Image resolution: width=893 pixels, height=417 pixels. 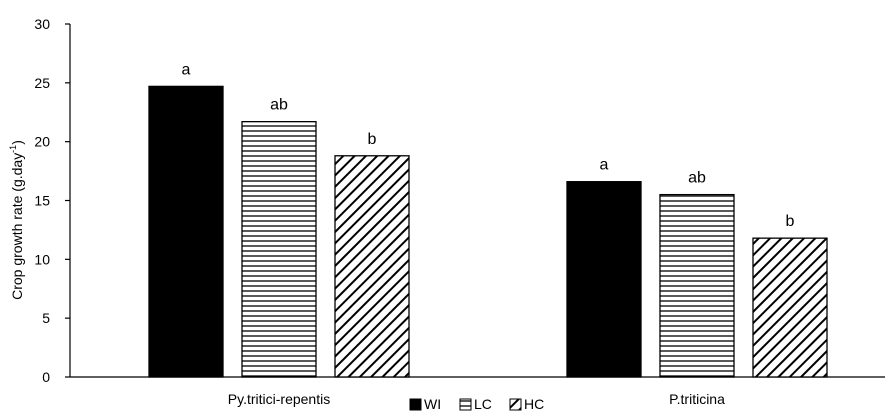 I want to click on legend-swatch-lc, so click(x=465, y=404).